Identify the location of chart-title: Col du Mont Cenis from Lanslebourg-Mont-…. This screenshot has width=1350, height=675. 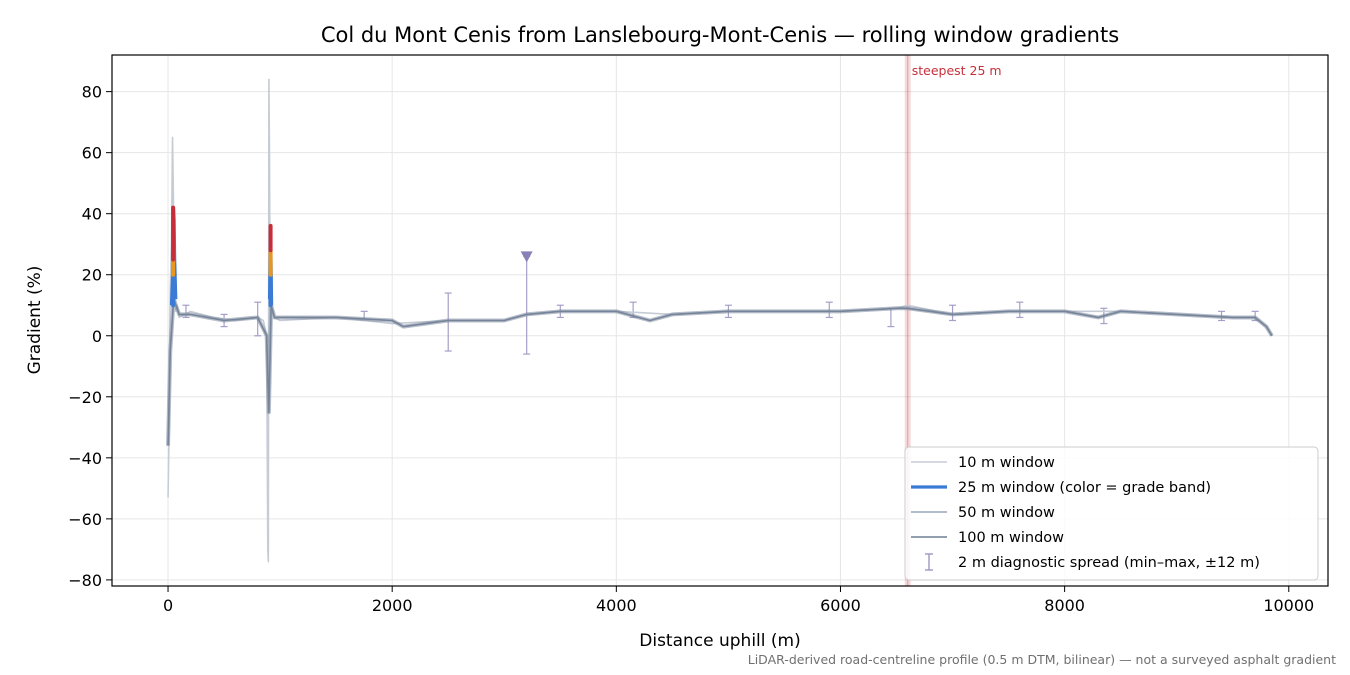
(720, 35).